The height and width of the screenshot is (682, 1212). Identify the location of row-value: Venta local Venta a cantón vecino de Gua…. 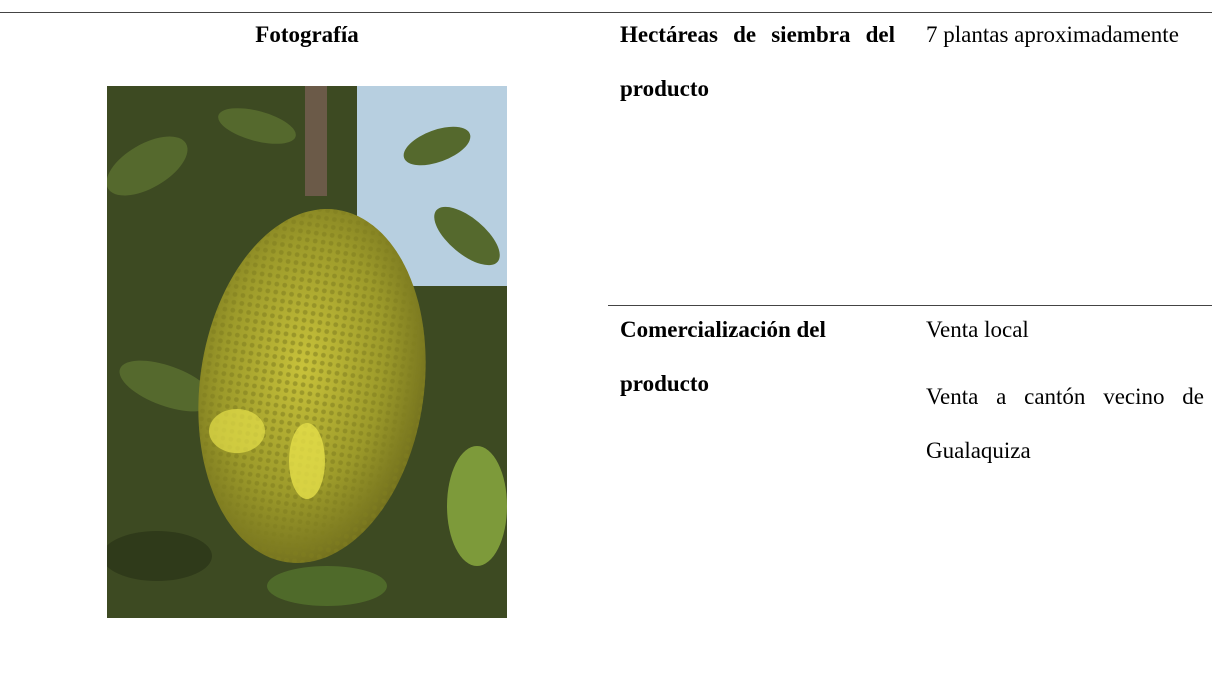
(1065, 390).